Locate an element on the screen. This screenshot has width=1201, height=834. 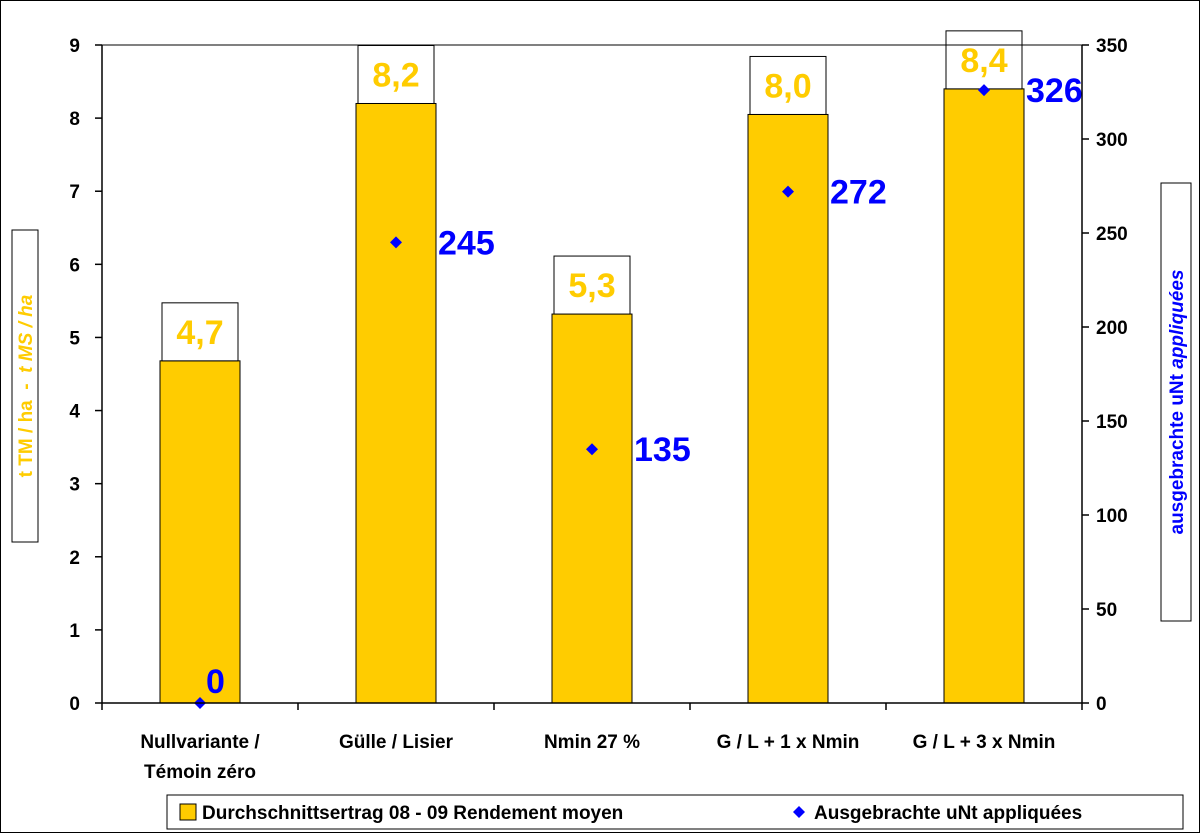
right-tick-label: 150 is located at coordinates (1112, 422).